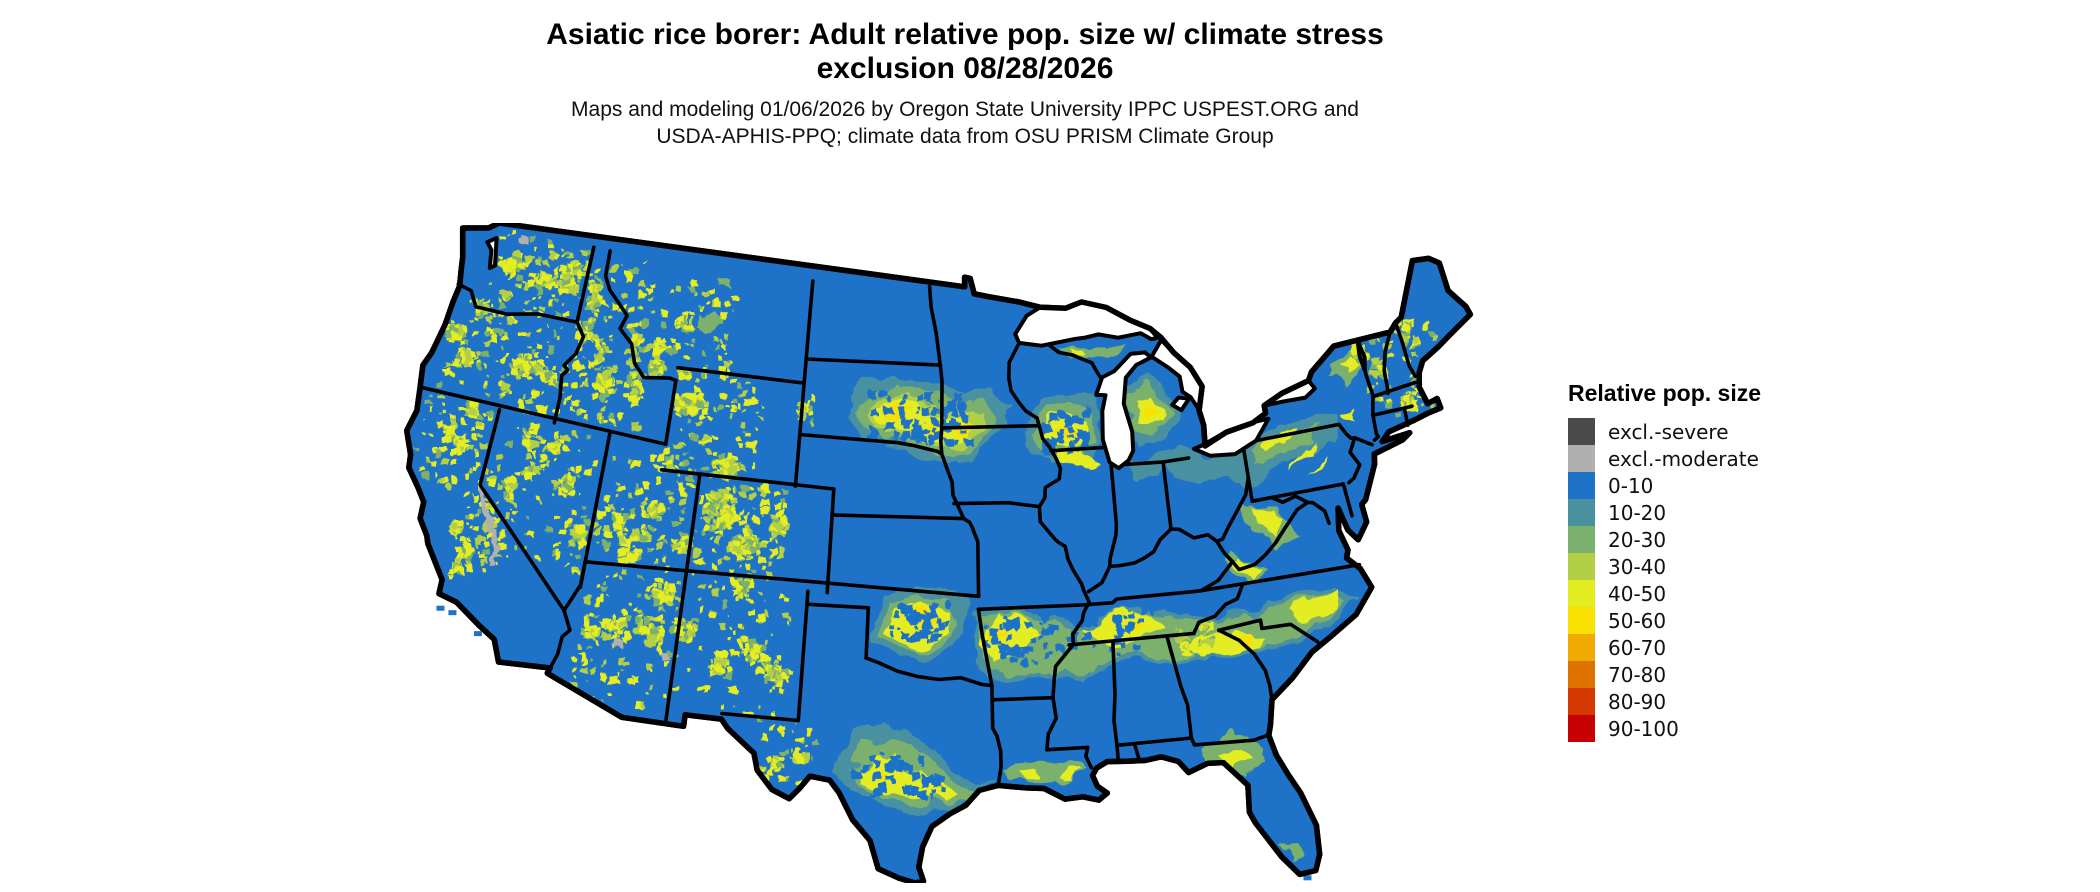 The width and height of the screenshot is (2100, 892). I want to click on legend-item: 20-30, so click(1718, 539).